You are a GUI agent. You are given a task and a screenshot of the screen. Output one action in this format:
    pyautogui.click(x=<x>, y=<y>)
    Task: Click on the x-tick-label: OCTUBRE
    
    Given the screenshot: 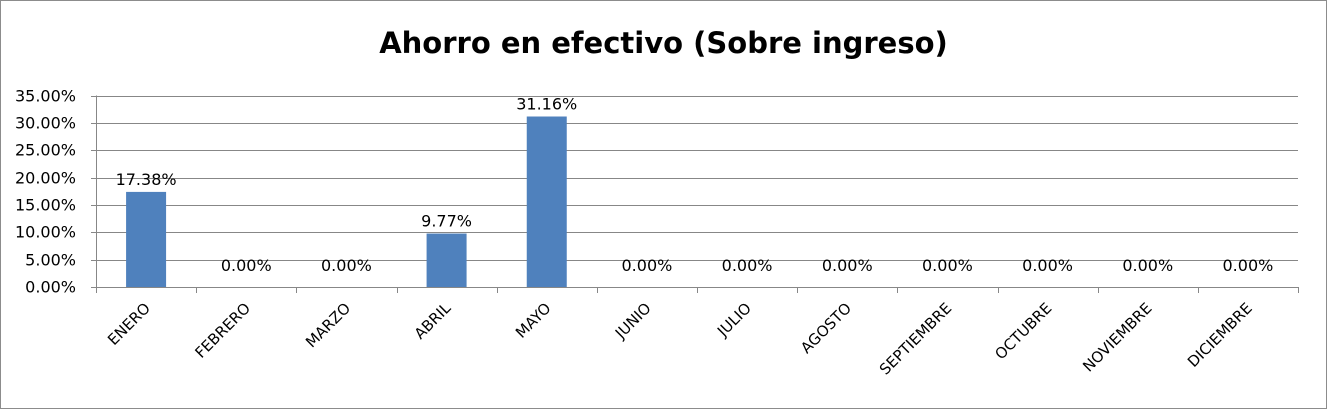 What is the action you would take?
    pyautogui.click(x=1023, y=331)
    